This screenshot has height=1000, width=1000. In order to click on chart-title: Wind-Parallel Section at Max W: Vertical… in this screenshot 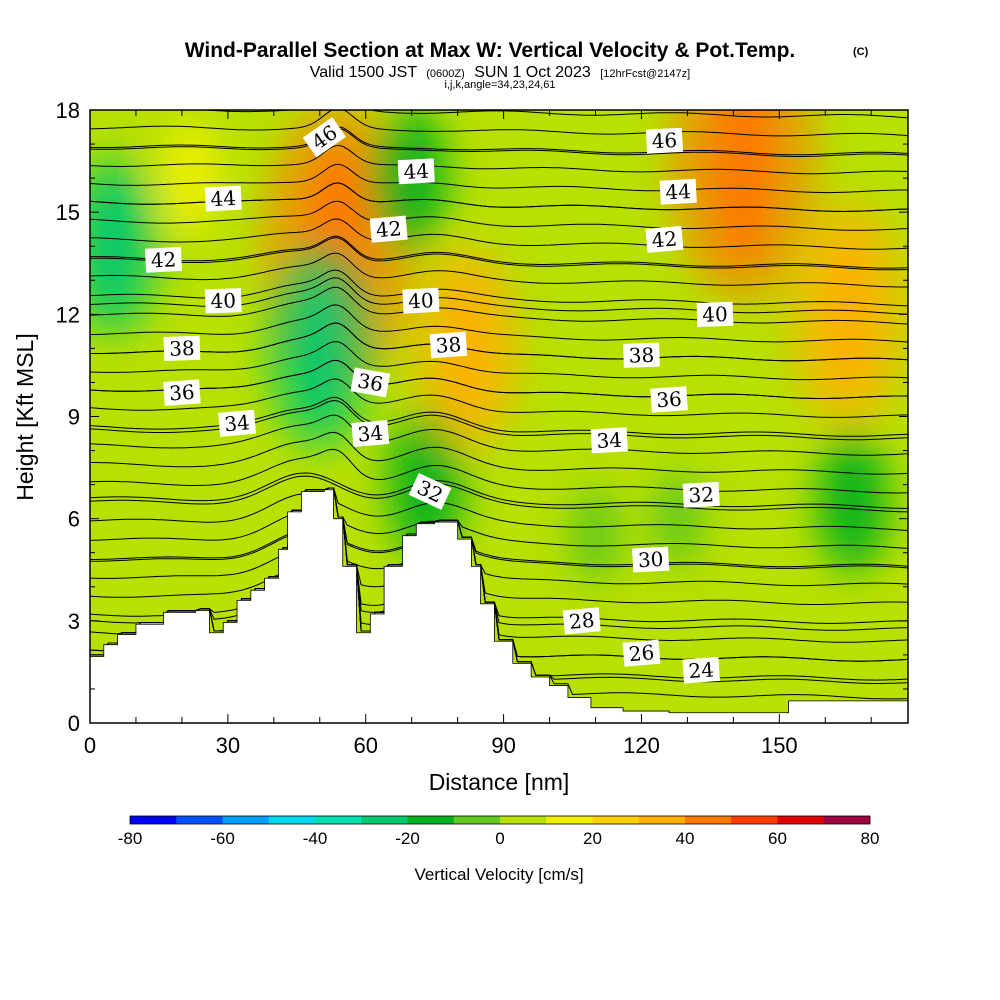, I will do `click(490, 50)`.